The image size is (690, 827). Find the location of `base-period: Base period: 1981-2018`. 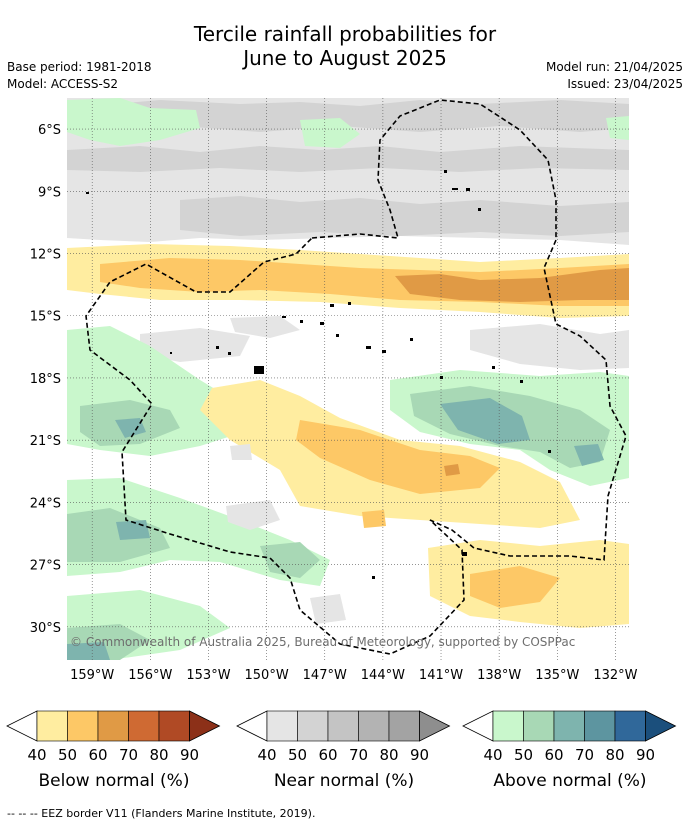

base-period: Base period: 1981-2018 is located at coordinates (79, 67).